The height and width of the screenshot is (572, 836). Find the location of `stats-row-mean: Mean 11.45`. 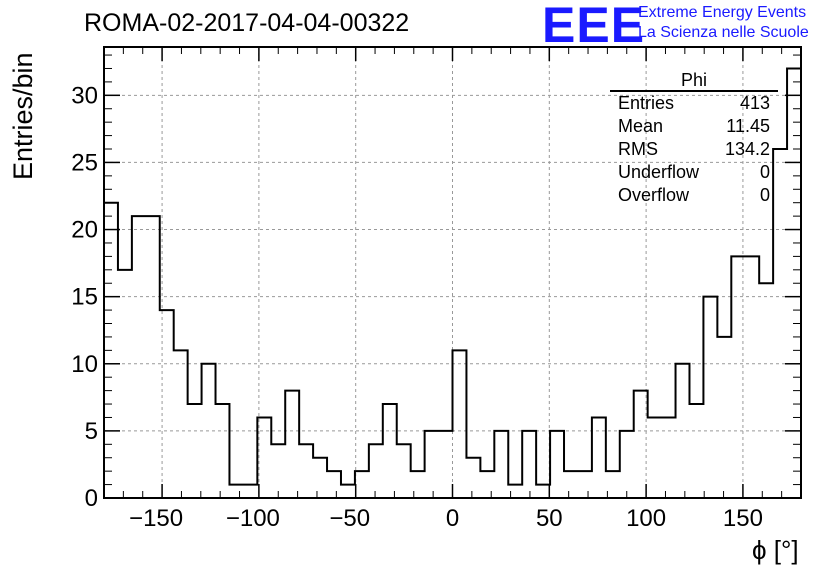

stats-row-mean: Mean 11.45 is located at coordinates (694, 126).